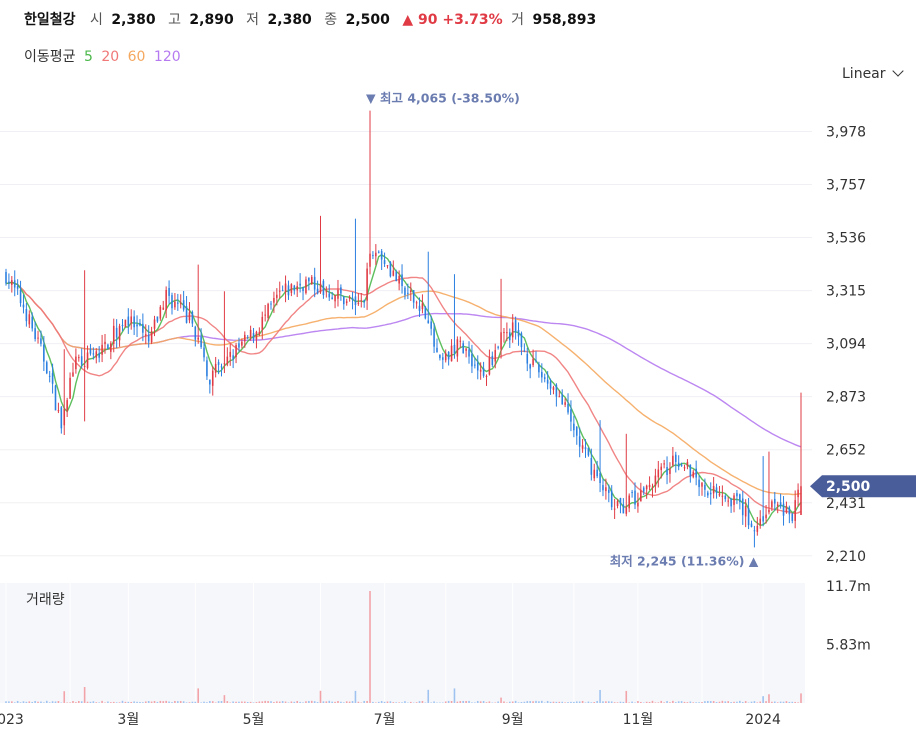  What do you see at coordinates (513, 720) in the screenshot?
I see `time-tick-label: 9월` at bounding box center [513, 720].